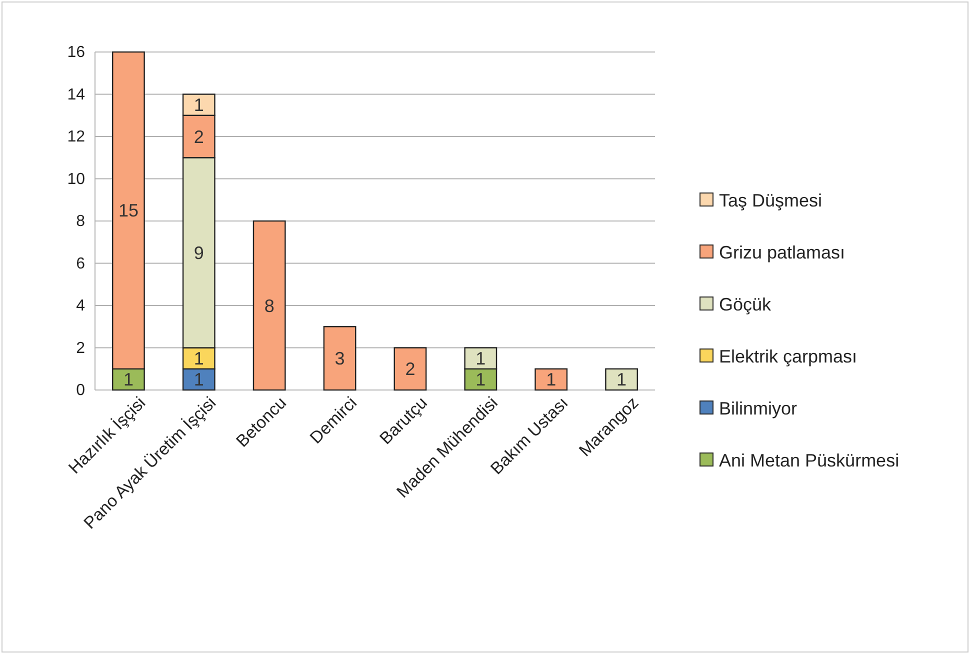 This screenshot has width=971, height=656. Describe the element at coordinates (76, 179) in the screenshot. I see `y-tick-label: 10` at that location.